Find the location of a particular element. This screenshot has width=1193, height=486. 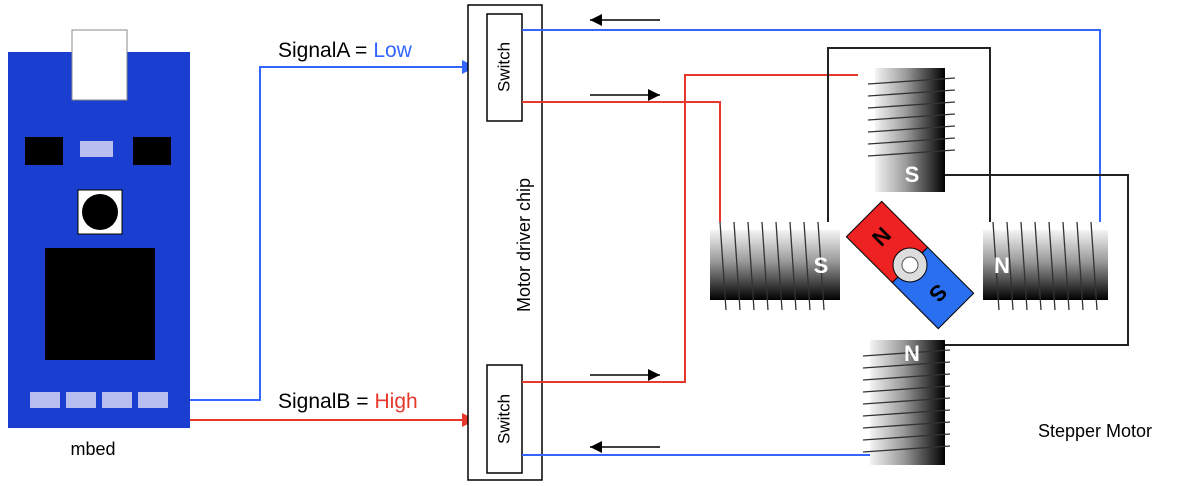

signal-state: Low is located at coordinates (392, 50).